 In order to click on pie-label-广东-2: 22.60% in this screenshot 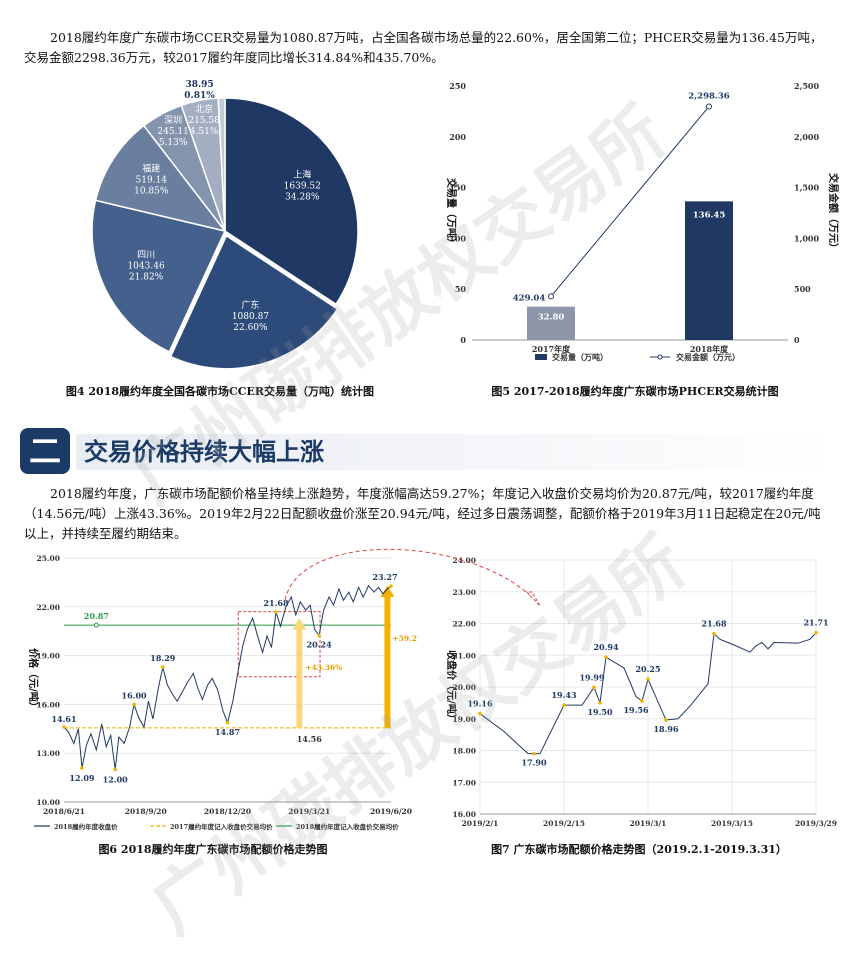, I will do `click(250, 328)`.